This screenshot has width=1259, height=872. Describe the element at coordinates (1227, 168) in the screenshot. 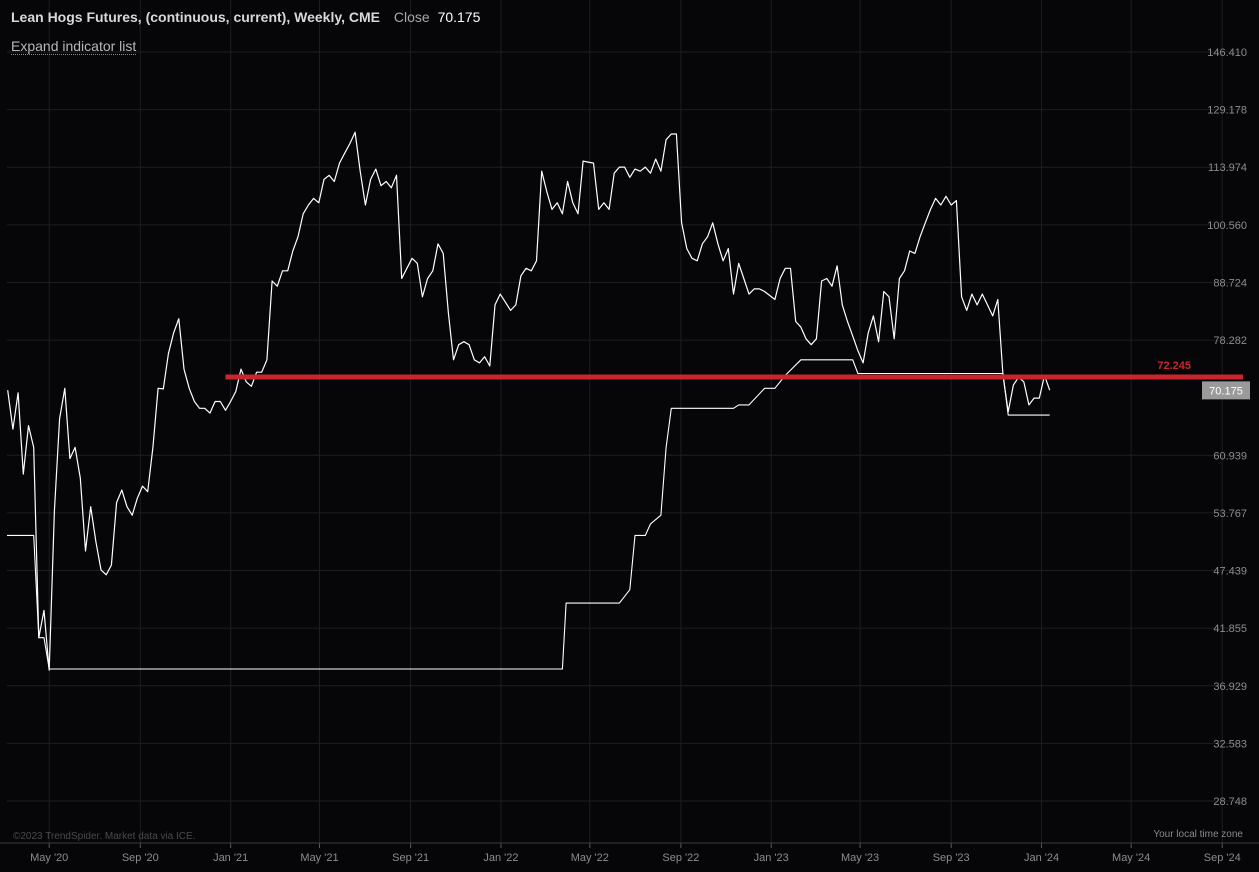

I see `y-tick-label: 113.974` at that location.